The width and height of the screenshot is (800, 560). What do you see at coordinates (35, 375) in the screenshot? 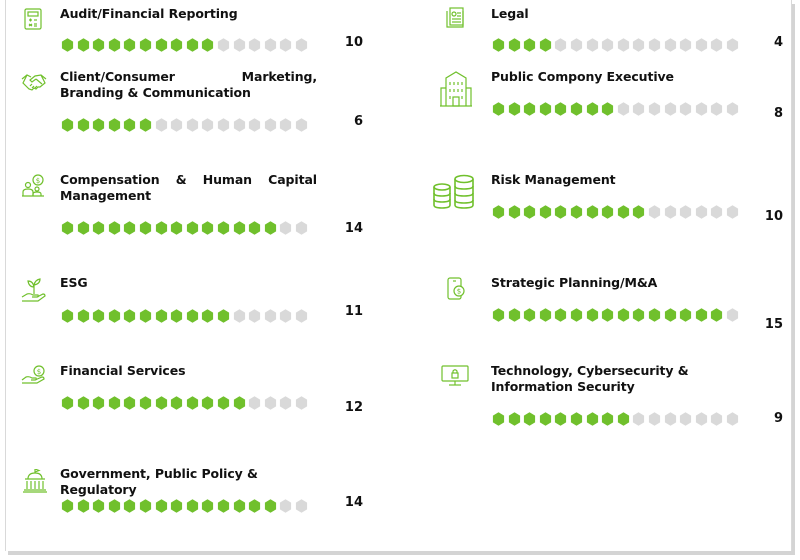
I see `hand-coin-icon: $` at bounding box center [35, 375].